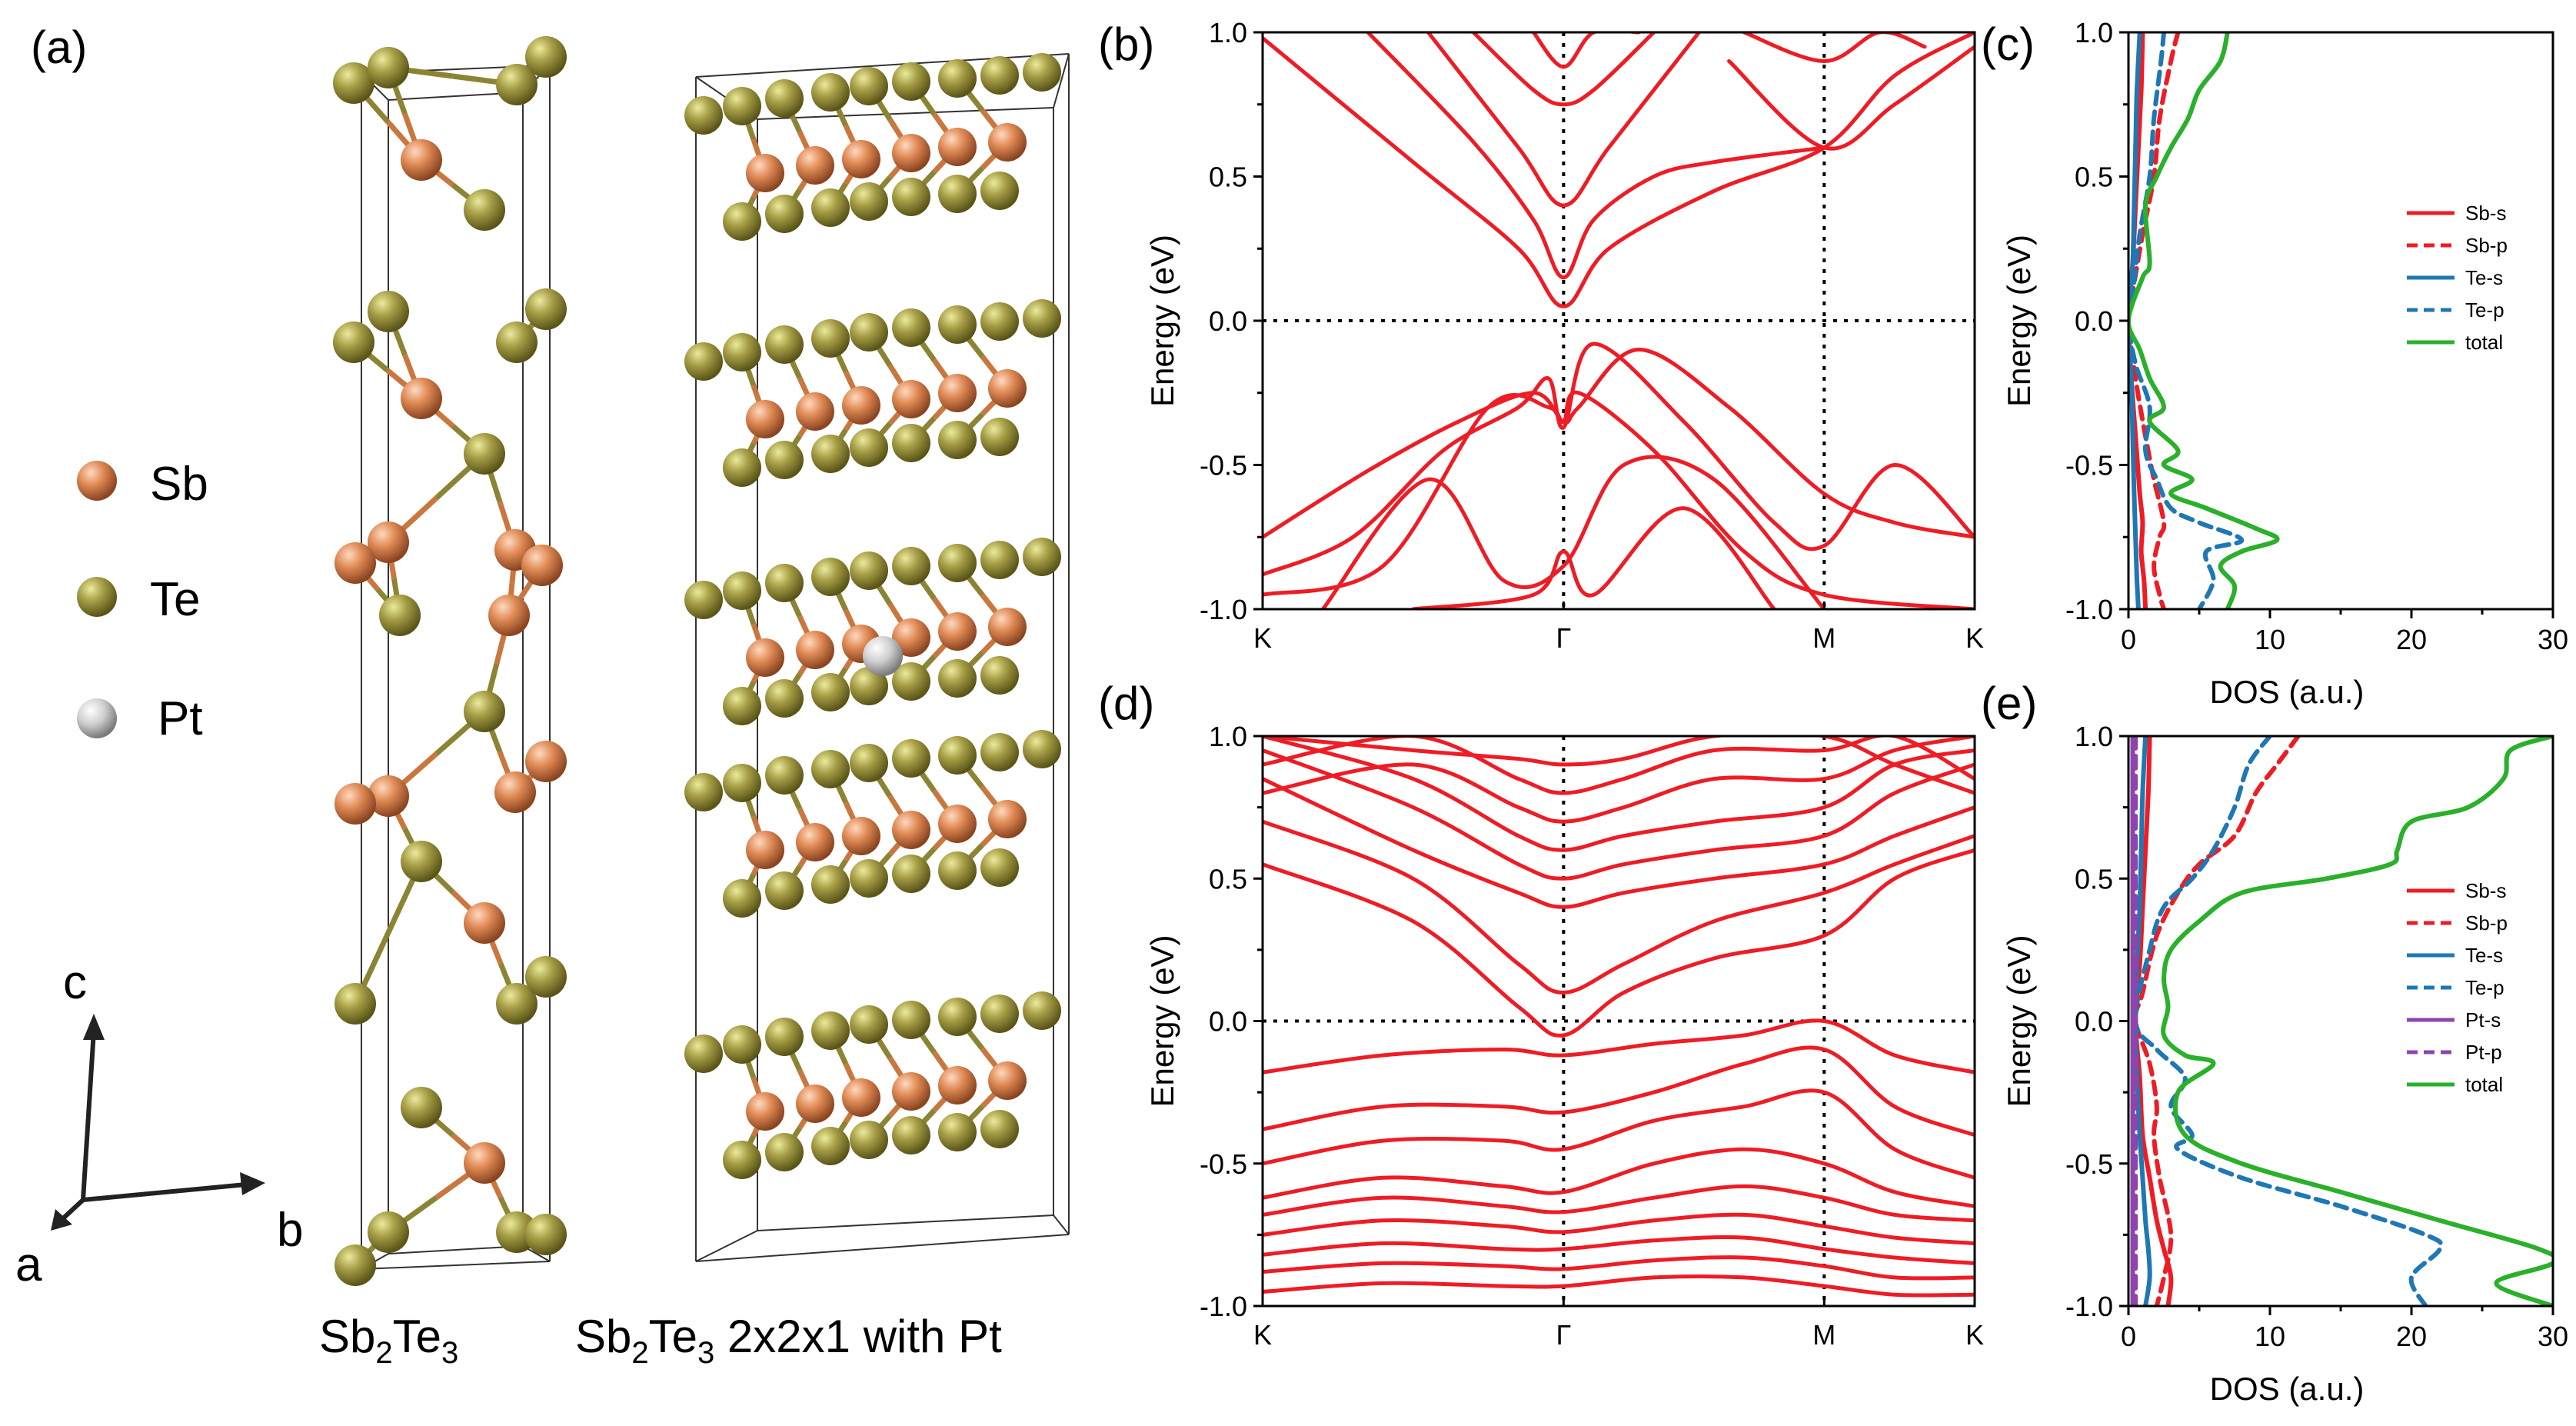 This screenshot has width=2576, height=1426. Describe the element at coordinates (2270, 639) in the screenshot. I see `x-tick-label: 10` at that location.